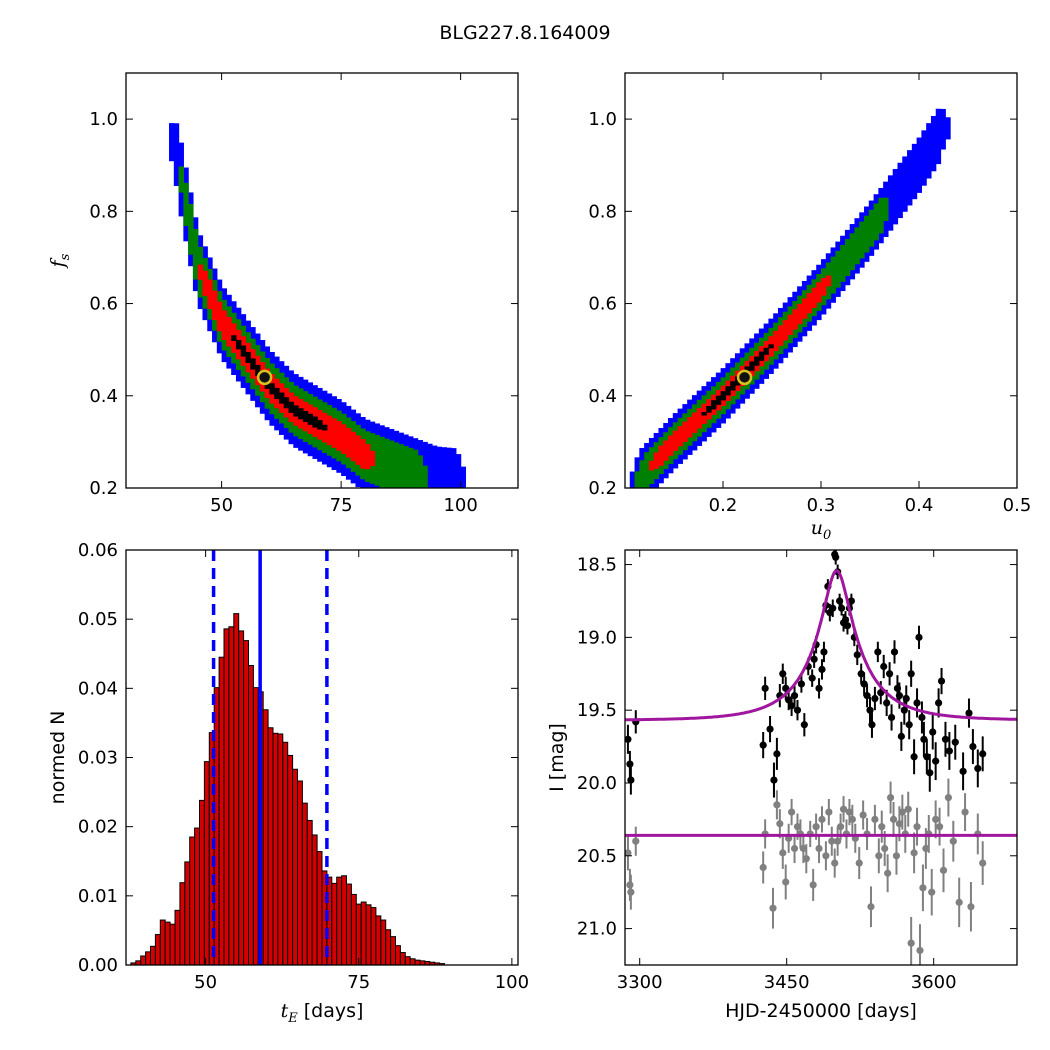 Image resolution: width=1050 pixels, height=1050 pixels. What do you see at coordinates (98, 688) in the screenshot?
I see `y-tick-label: 0.04` at bounding box center [98, 688].